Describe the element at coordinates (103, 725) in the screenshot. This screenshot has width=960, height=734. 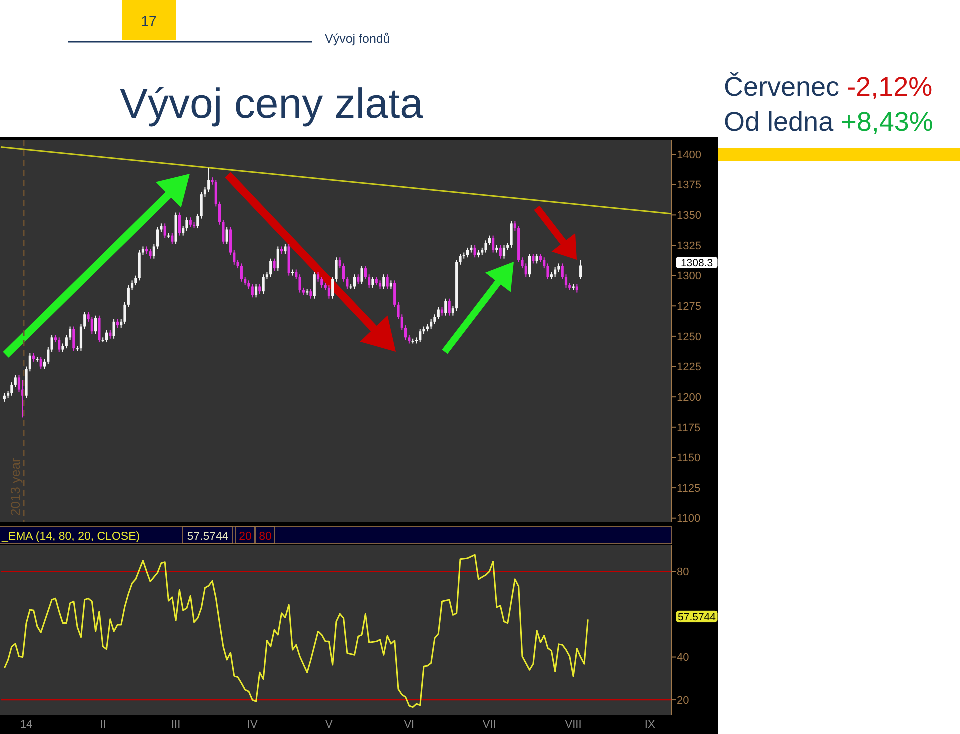
I see `x-tick-label: II` at that location.